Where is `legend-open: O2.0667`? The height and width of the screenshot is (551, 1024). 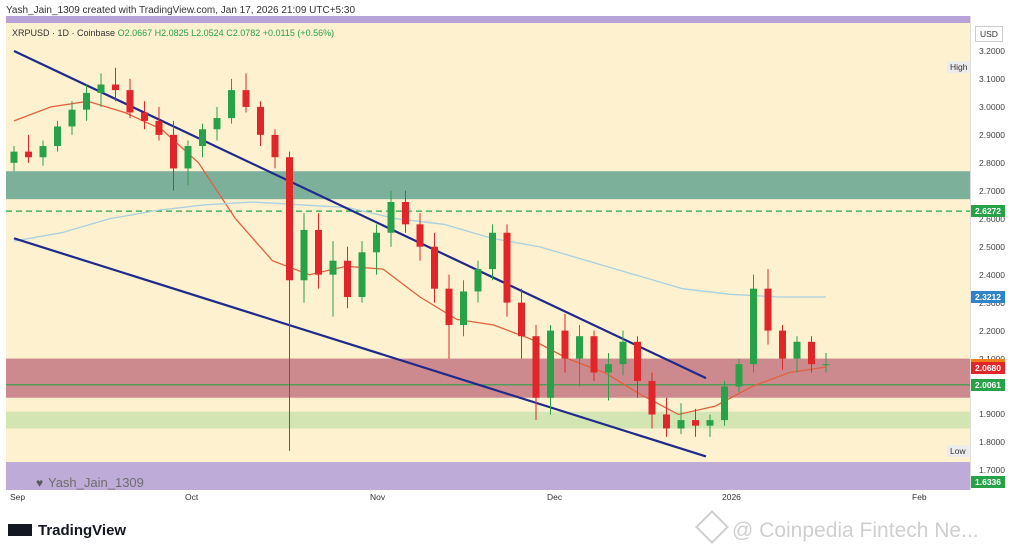
legend-open: O2.0667 is located at coordinates (135, 33).